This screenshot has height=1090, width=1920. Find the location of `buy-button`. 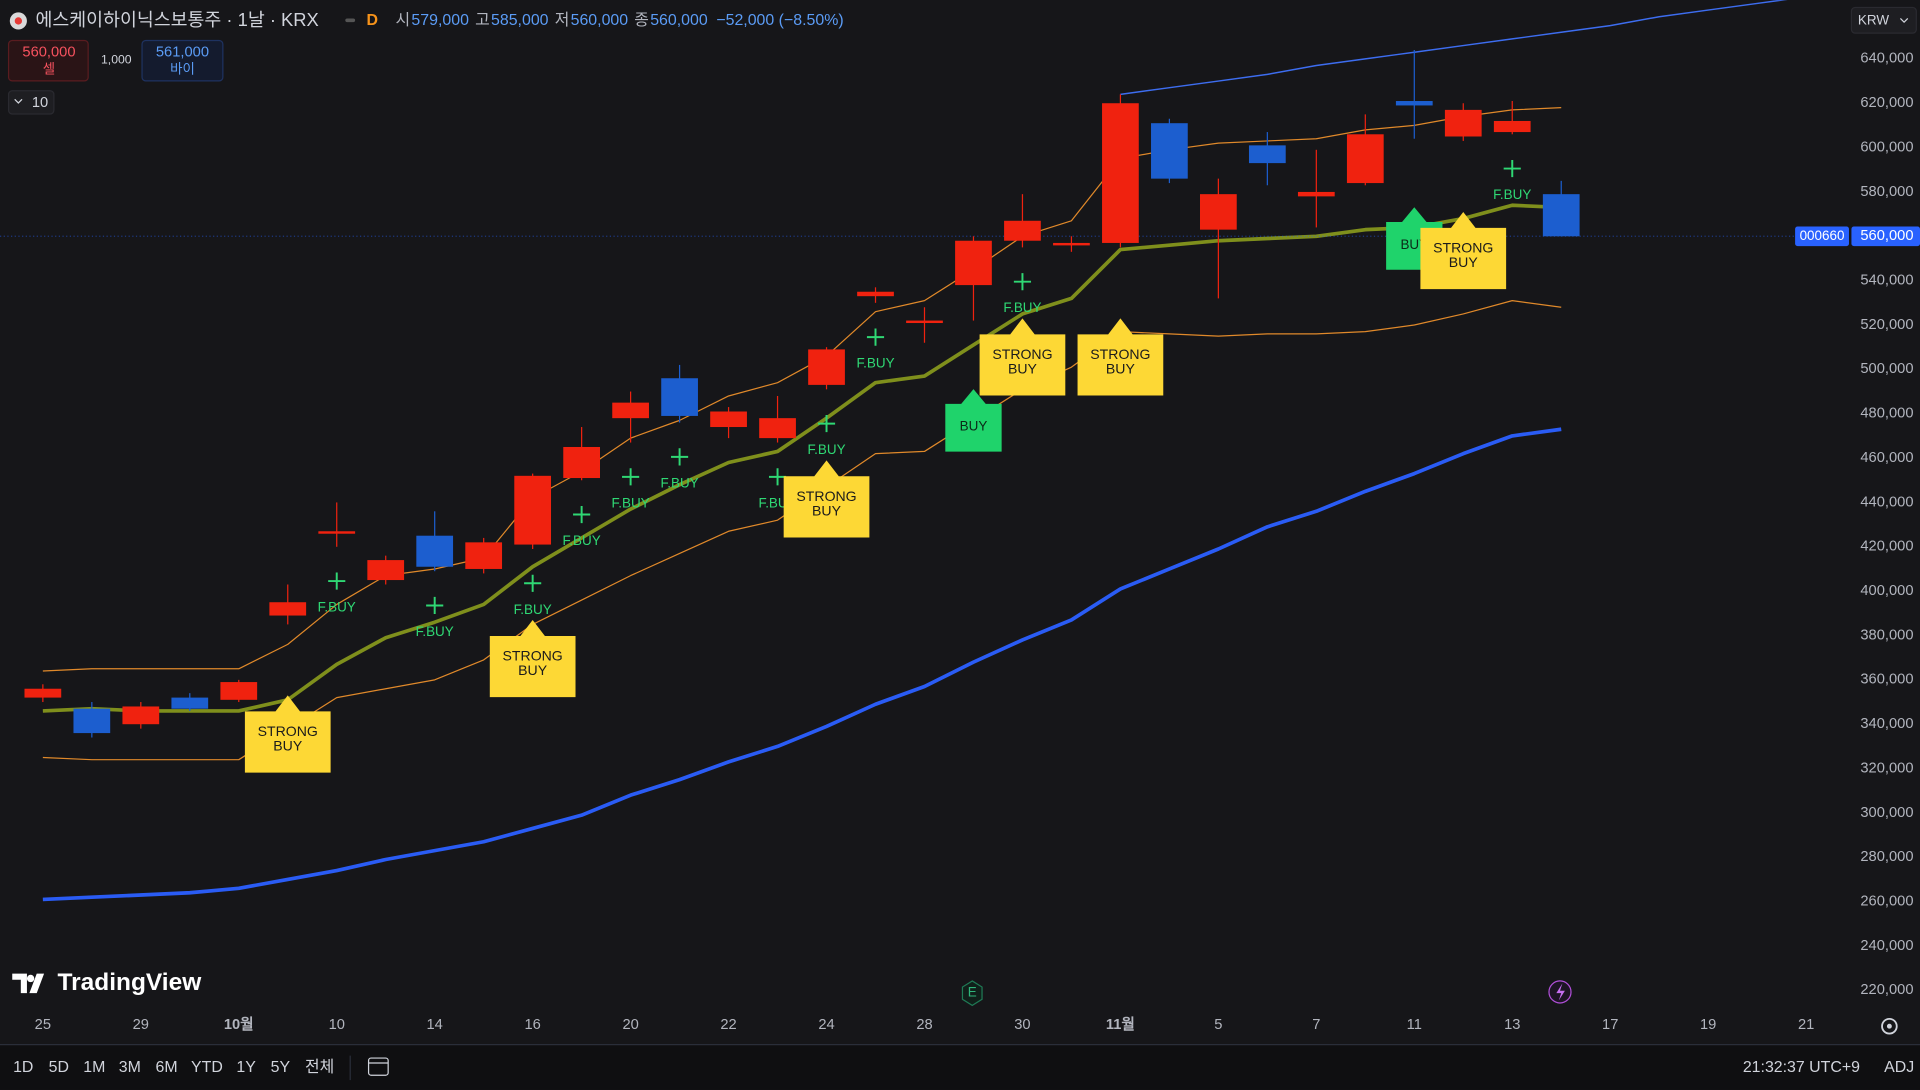

buy-button is located at coordinates (182, 60).